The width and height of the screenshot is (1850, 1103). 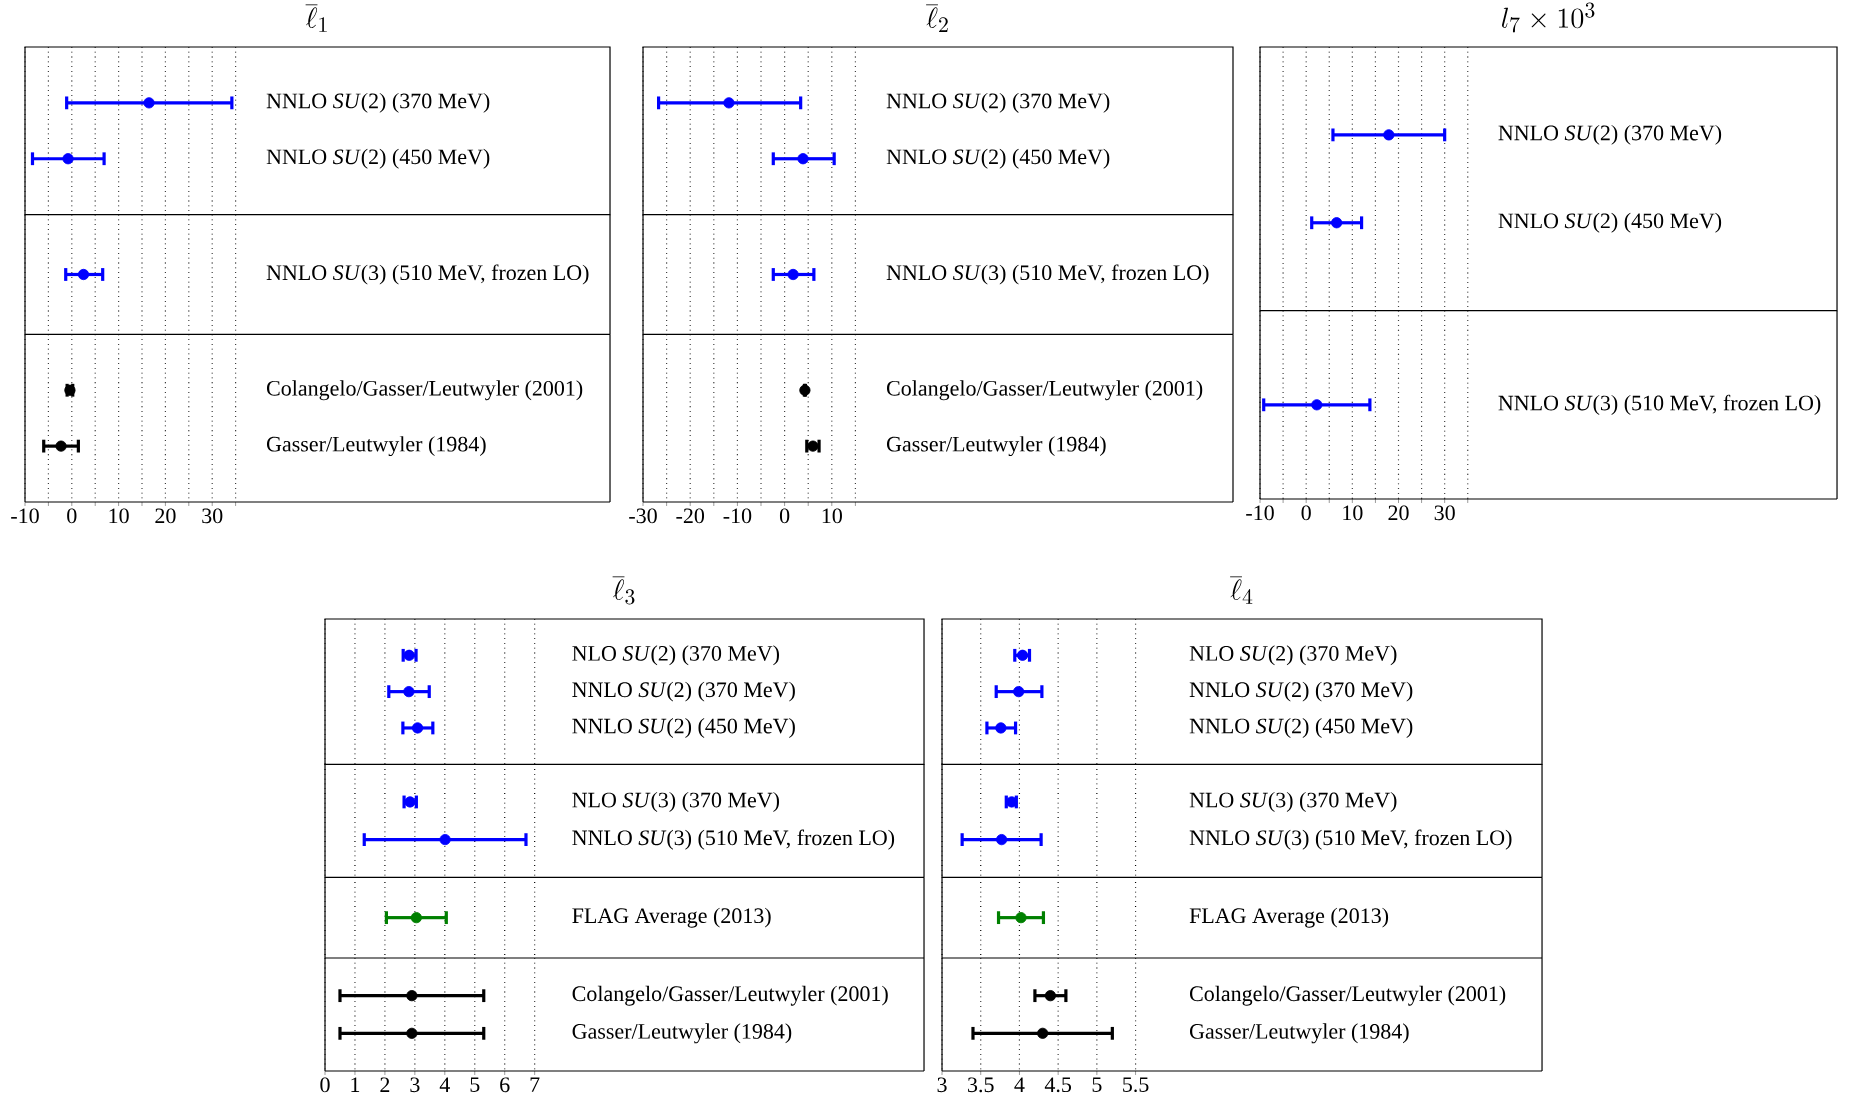 I want to click on x-tick-label: 6, so click(x=505, y=1085).